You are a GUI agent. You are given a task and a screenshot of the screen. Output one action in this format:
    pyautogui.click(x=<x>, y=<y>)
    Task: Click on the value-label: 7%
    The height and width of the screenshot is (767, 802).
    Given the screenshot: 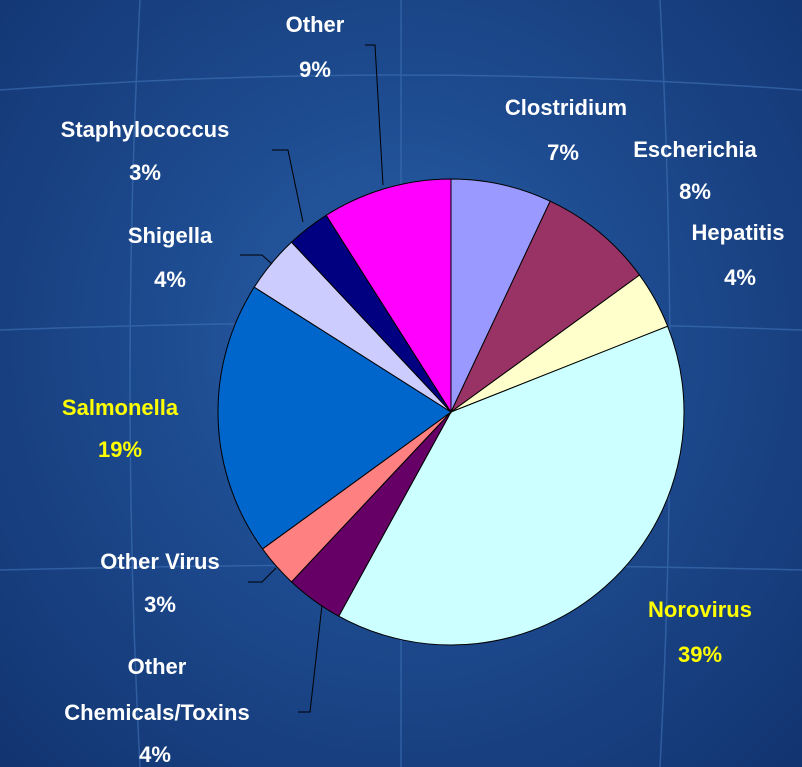 What is the action you would take?
    pyautogui.click(x=563, y=152)
    